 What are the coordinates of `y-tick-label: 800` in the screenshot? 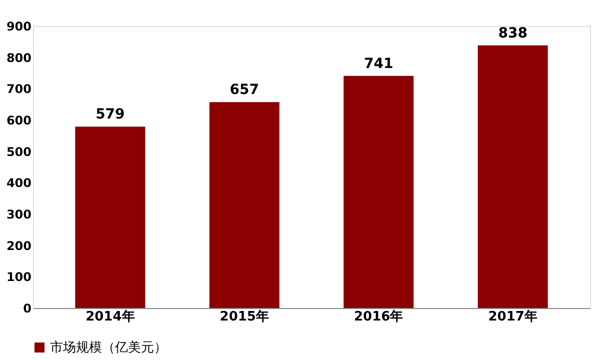 It's located at (19, 57).